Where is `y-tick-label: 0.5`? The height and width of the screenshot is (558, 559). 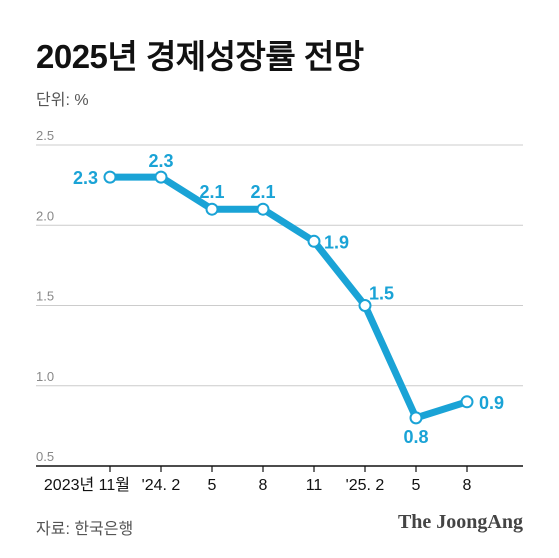
y-tick-label: 0.5 is located at coordinates (45, 456).